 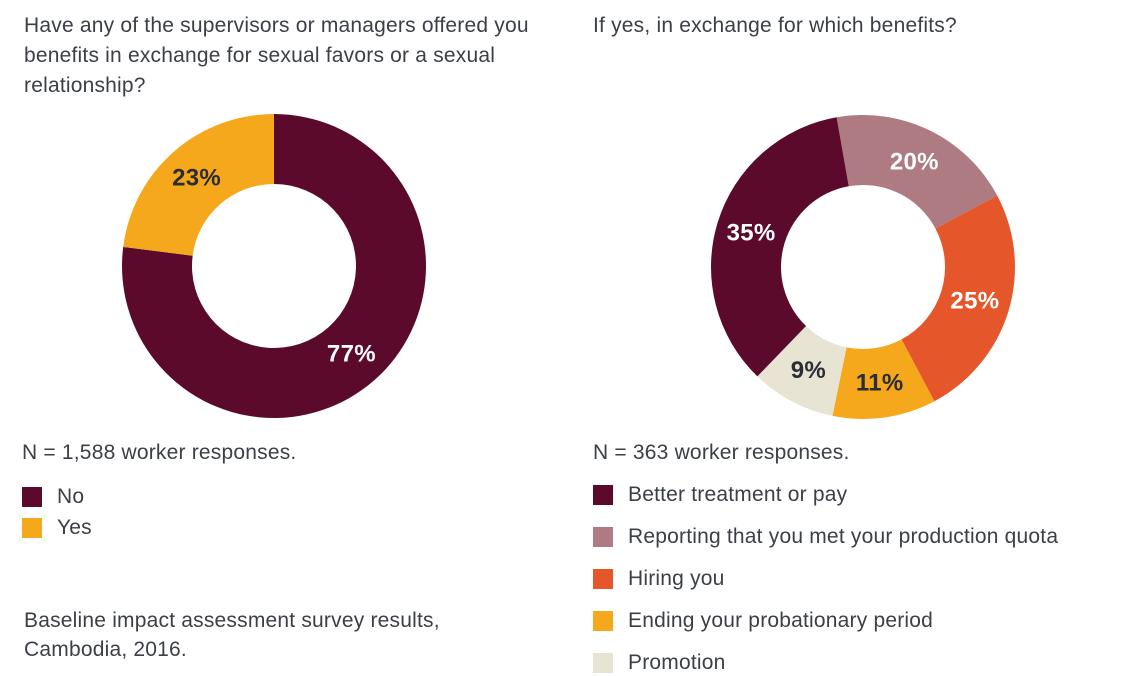 I want to click on donut-slice-no, so click(x=274, y=266).